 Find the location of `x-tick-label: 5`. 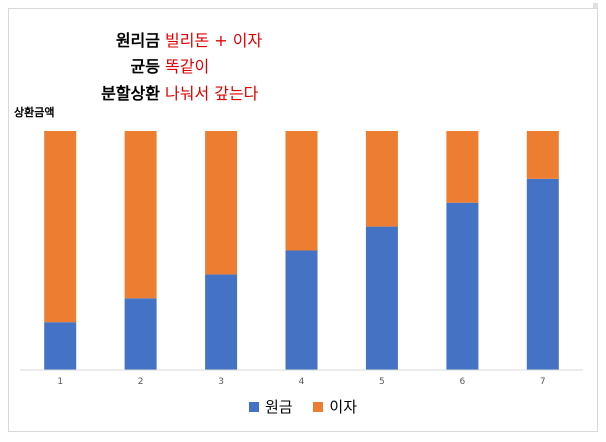

x-tick-label: 5 is located at coordinates (382, 382).